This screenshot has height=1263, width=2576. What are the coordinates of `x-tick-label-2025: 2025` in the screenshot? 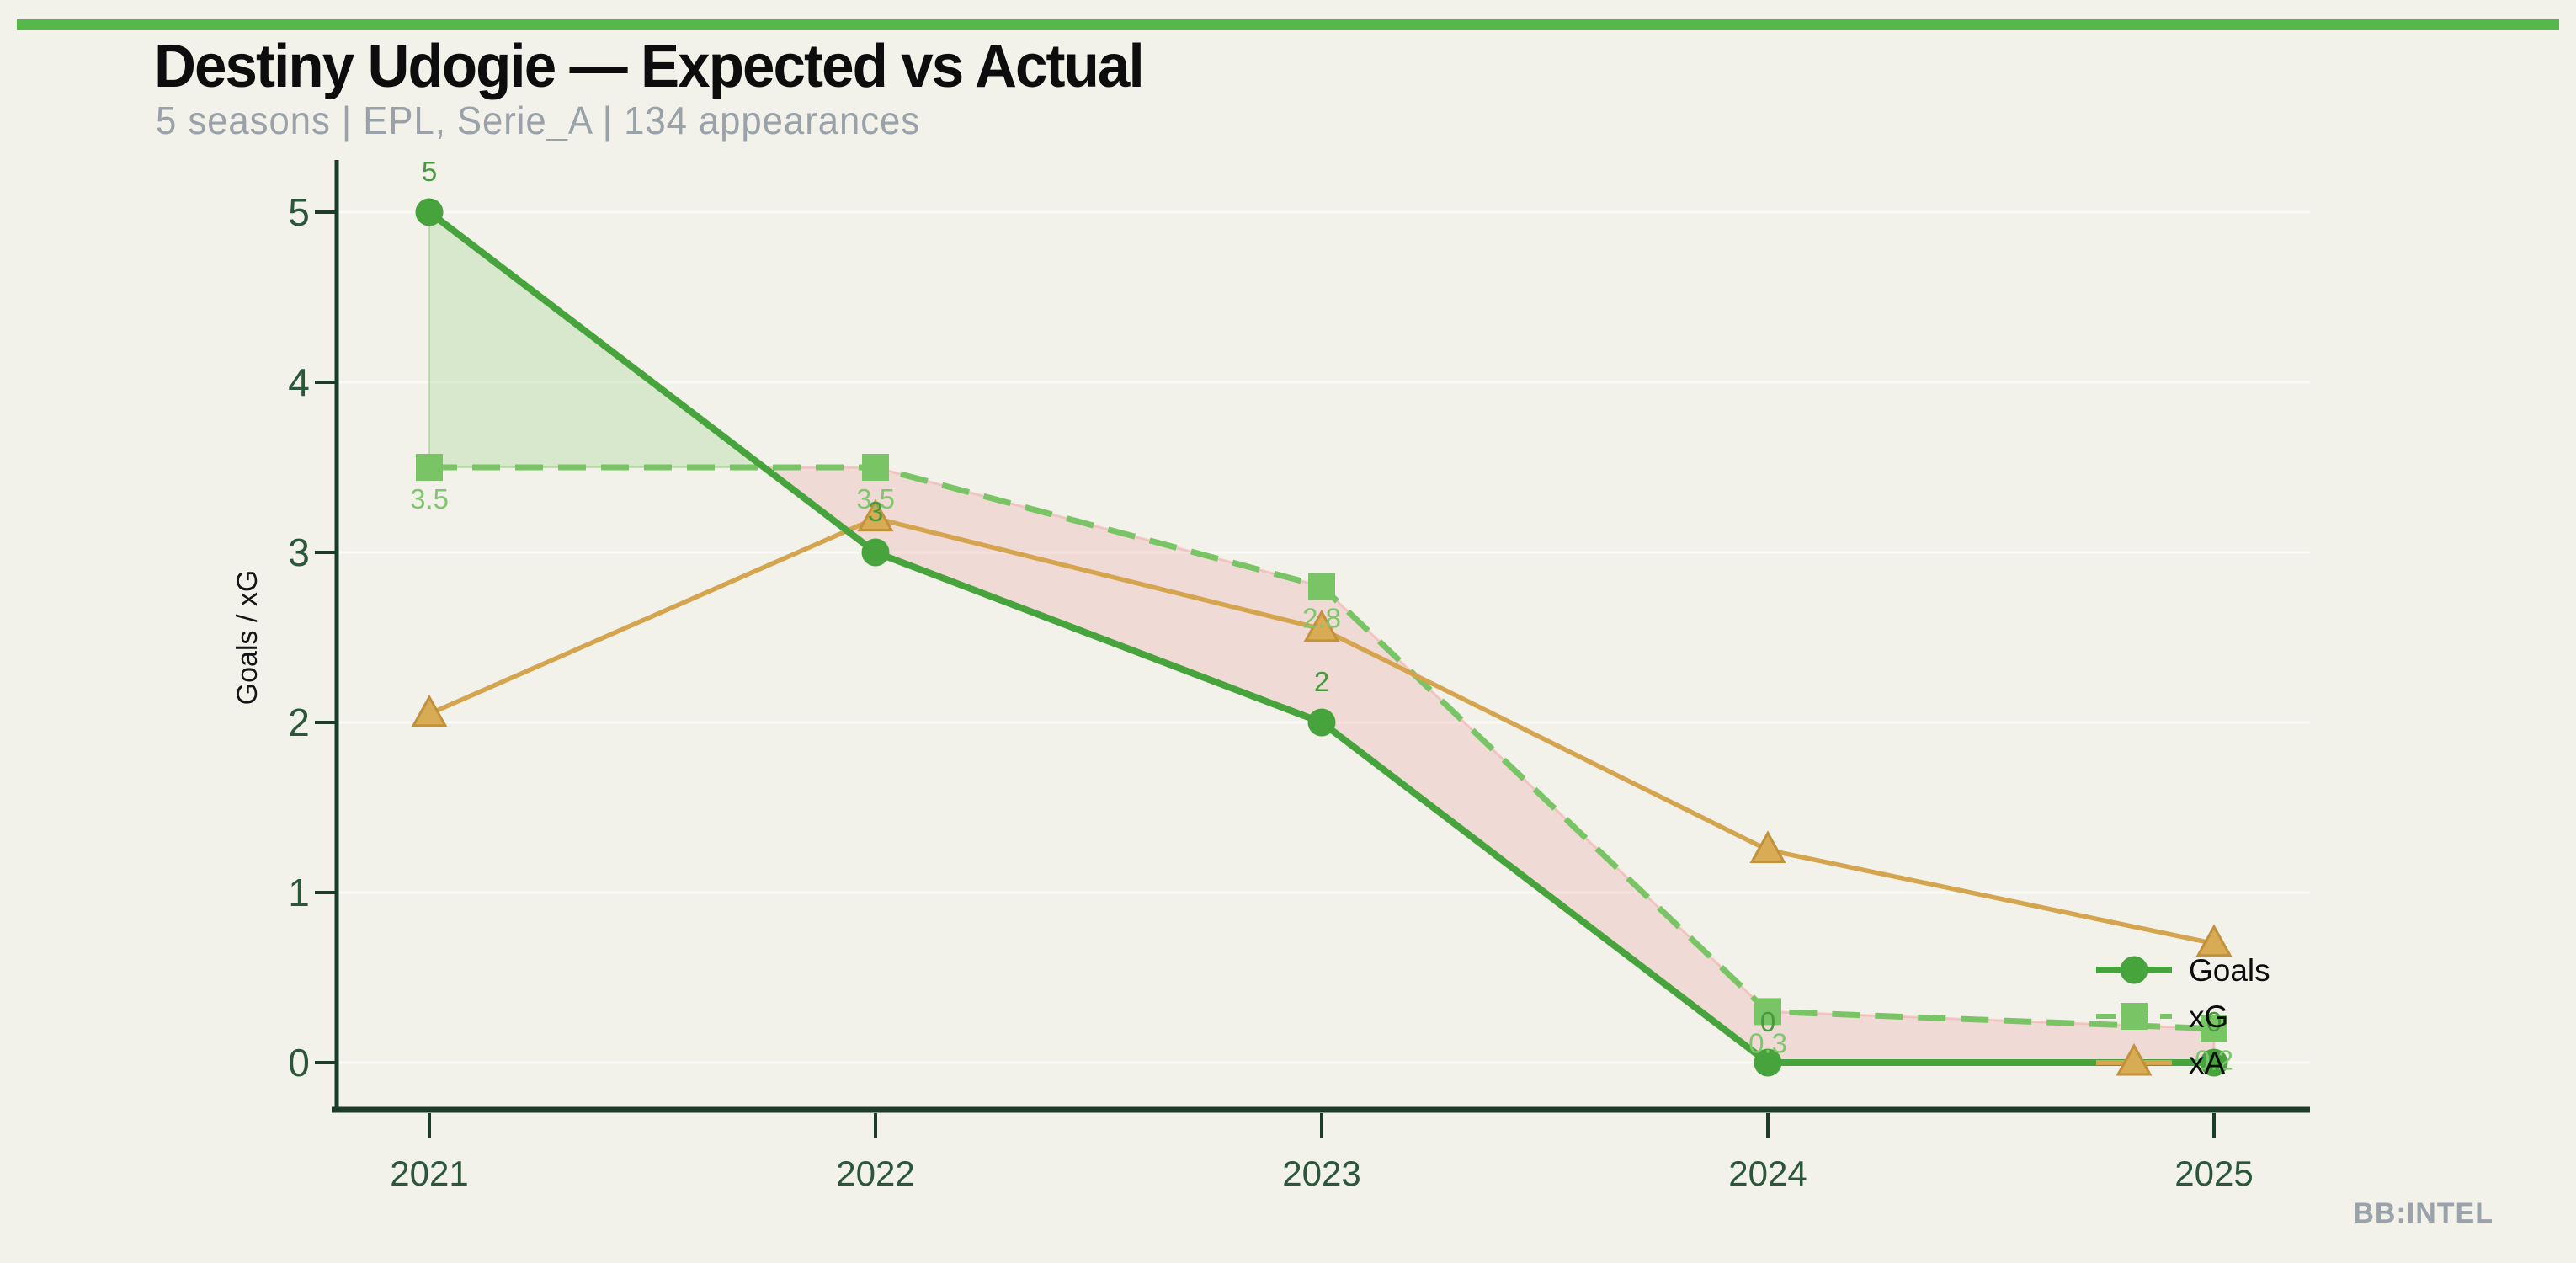 It's located at (2213, 1173).